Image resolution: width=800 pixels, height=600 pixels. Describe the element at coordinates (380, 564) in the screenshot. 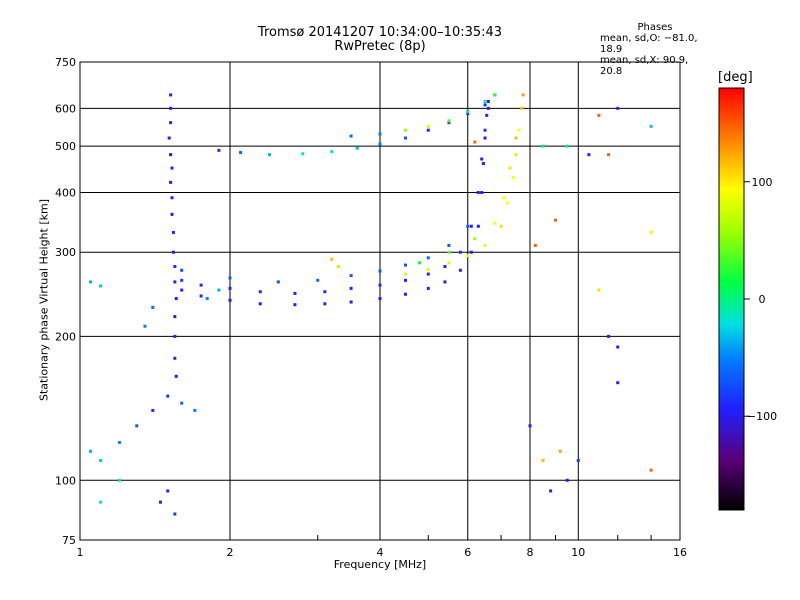

I see `x-axis-label: Frequency [MHz]` at that location.